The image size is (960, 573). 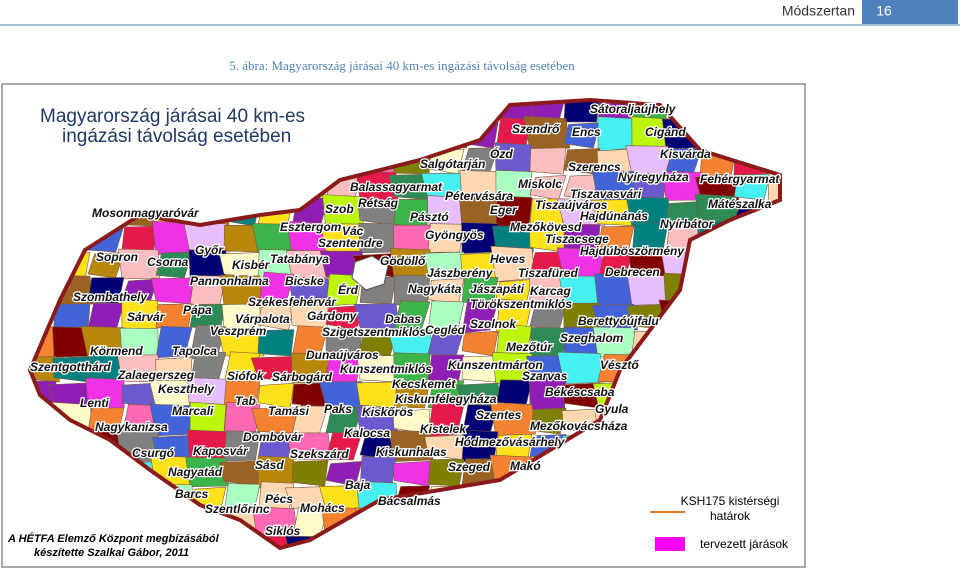 I want to click on place-label: Pécs, so click(x=279, y=499).